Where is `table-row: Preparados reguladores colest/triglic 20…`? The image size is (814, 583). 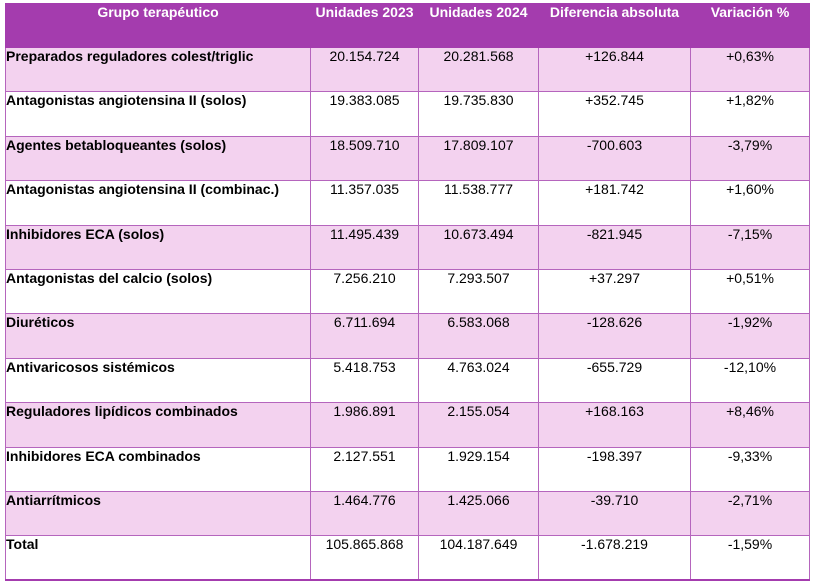
table-row: Preparados reguladores colest/triglic 20… is located at coordinates (407, 69).